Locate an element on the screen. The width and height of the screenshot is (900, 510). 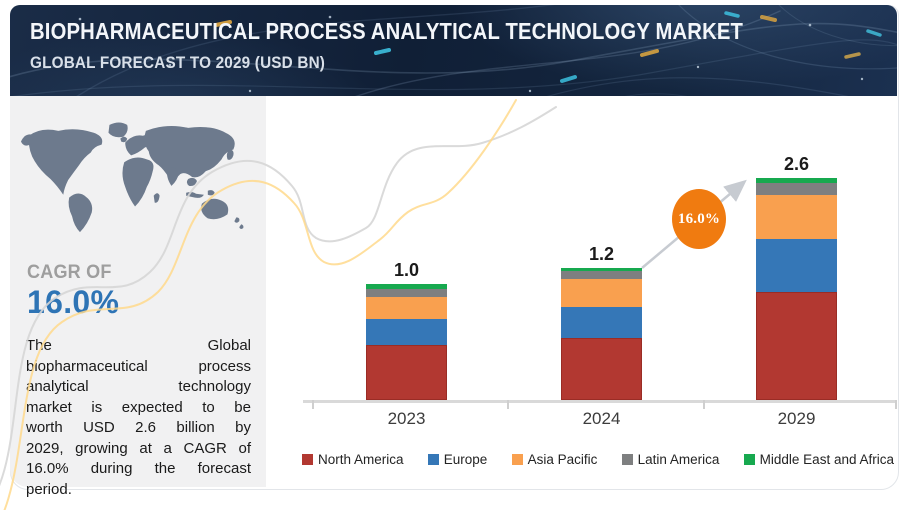
cagr-badge: 16.0% is located at coordinates (699, 219).